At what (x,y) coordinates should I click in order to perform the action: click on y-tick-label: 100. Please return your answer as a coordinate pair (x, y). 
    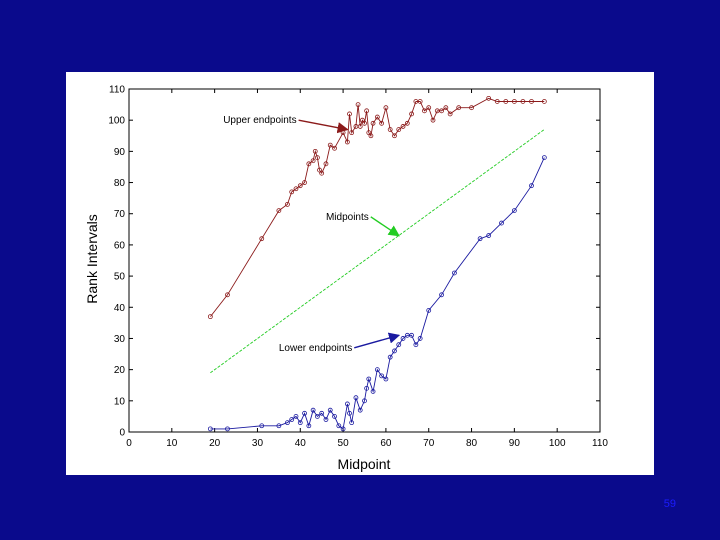
    Looking at the image, I should click on (116, 121).